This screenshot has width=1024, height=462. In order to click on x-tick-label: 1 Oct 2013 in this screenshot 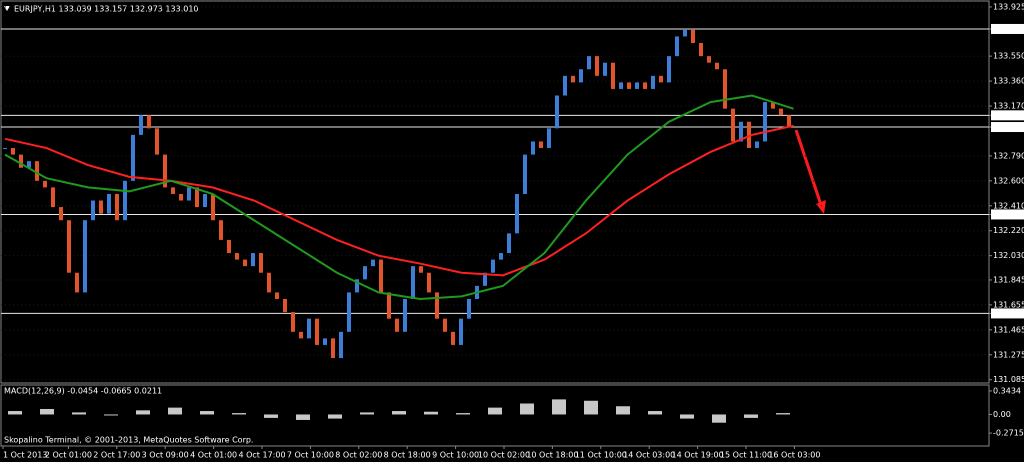, I will do `click(25, 455)`.